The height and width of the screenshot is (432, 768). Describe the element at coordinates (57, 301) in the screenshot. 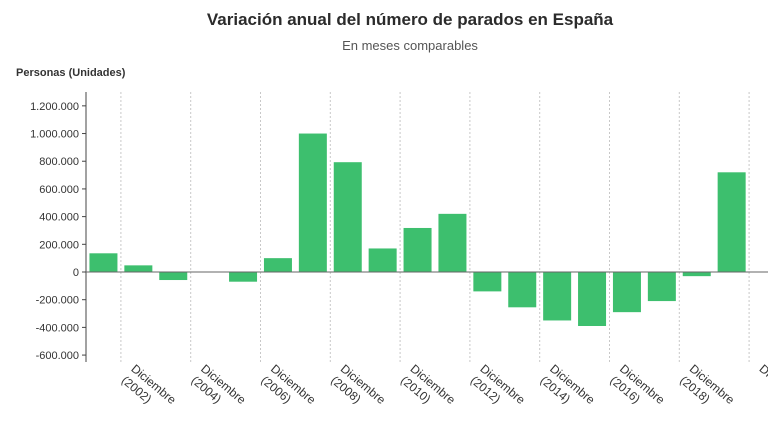

I see `y-tick-label: -200.000` at that location.